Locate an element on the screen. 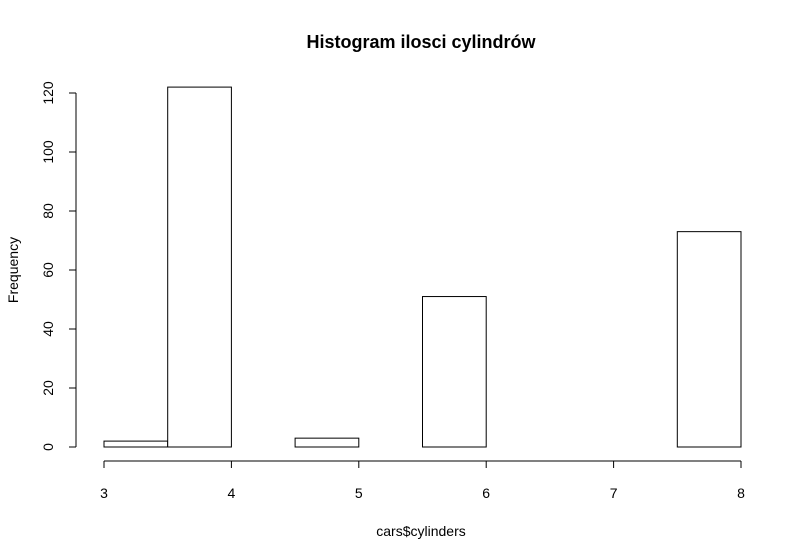 This screenshot has height=560, width=807. x-axis-label: cars$cylinders is located at coordinates (420, 531).